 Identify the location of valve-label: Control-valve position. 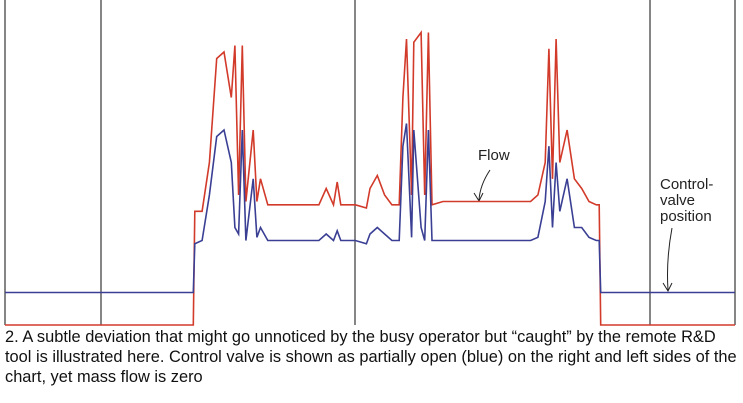
(687, 200).